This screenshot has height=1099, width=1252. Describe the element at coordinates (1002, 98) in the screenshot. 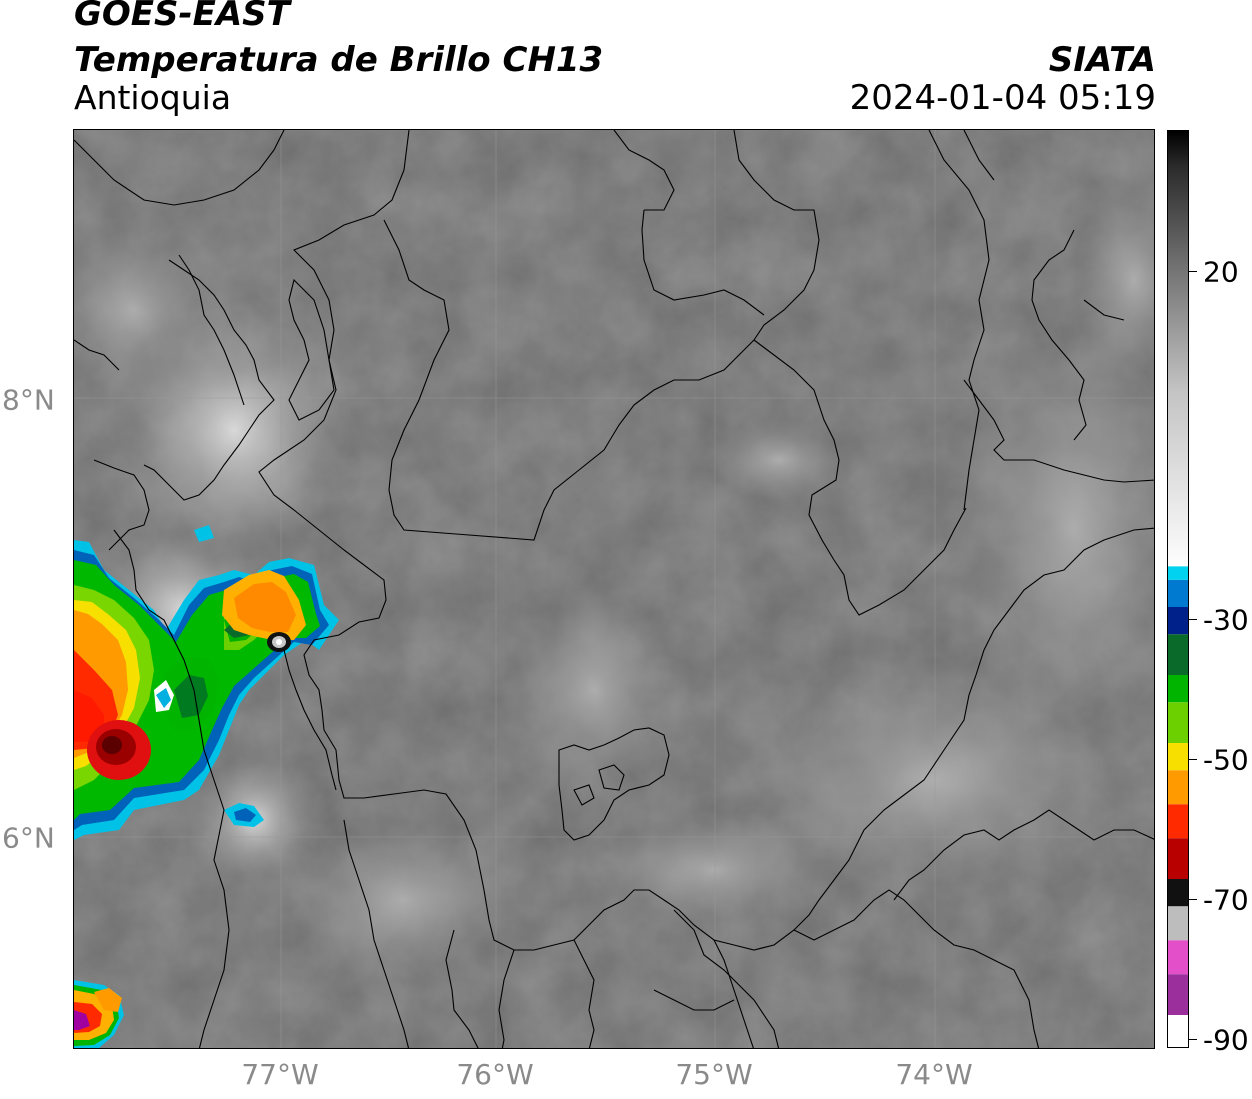

I see `datetime-label: 2024-01-04 05:19` at that location.